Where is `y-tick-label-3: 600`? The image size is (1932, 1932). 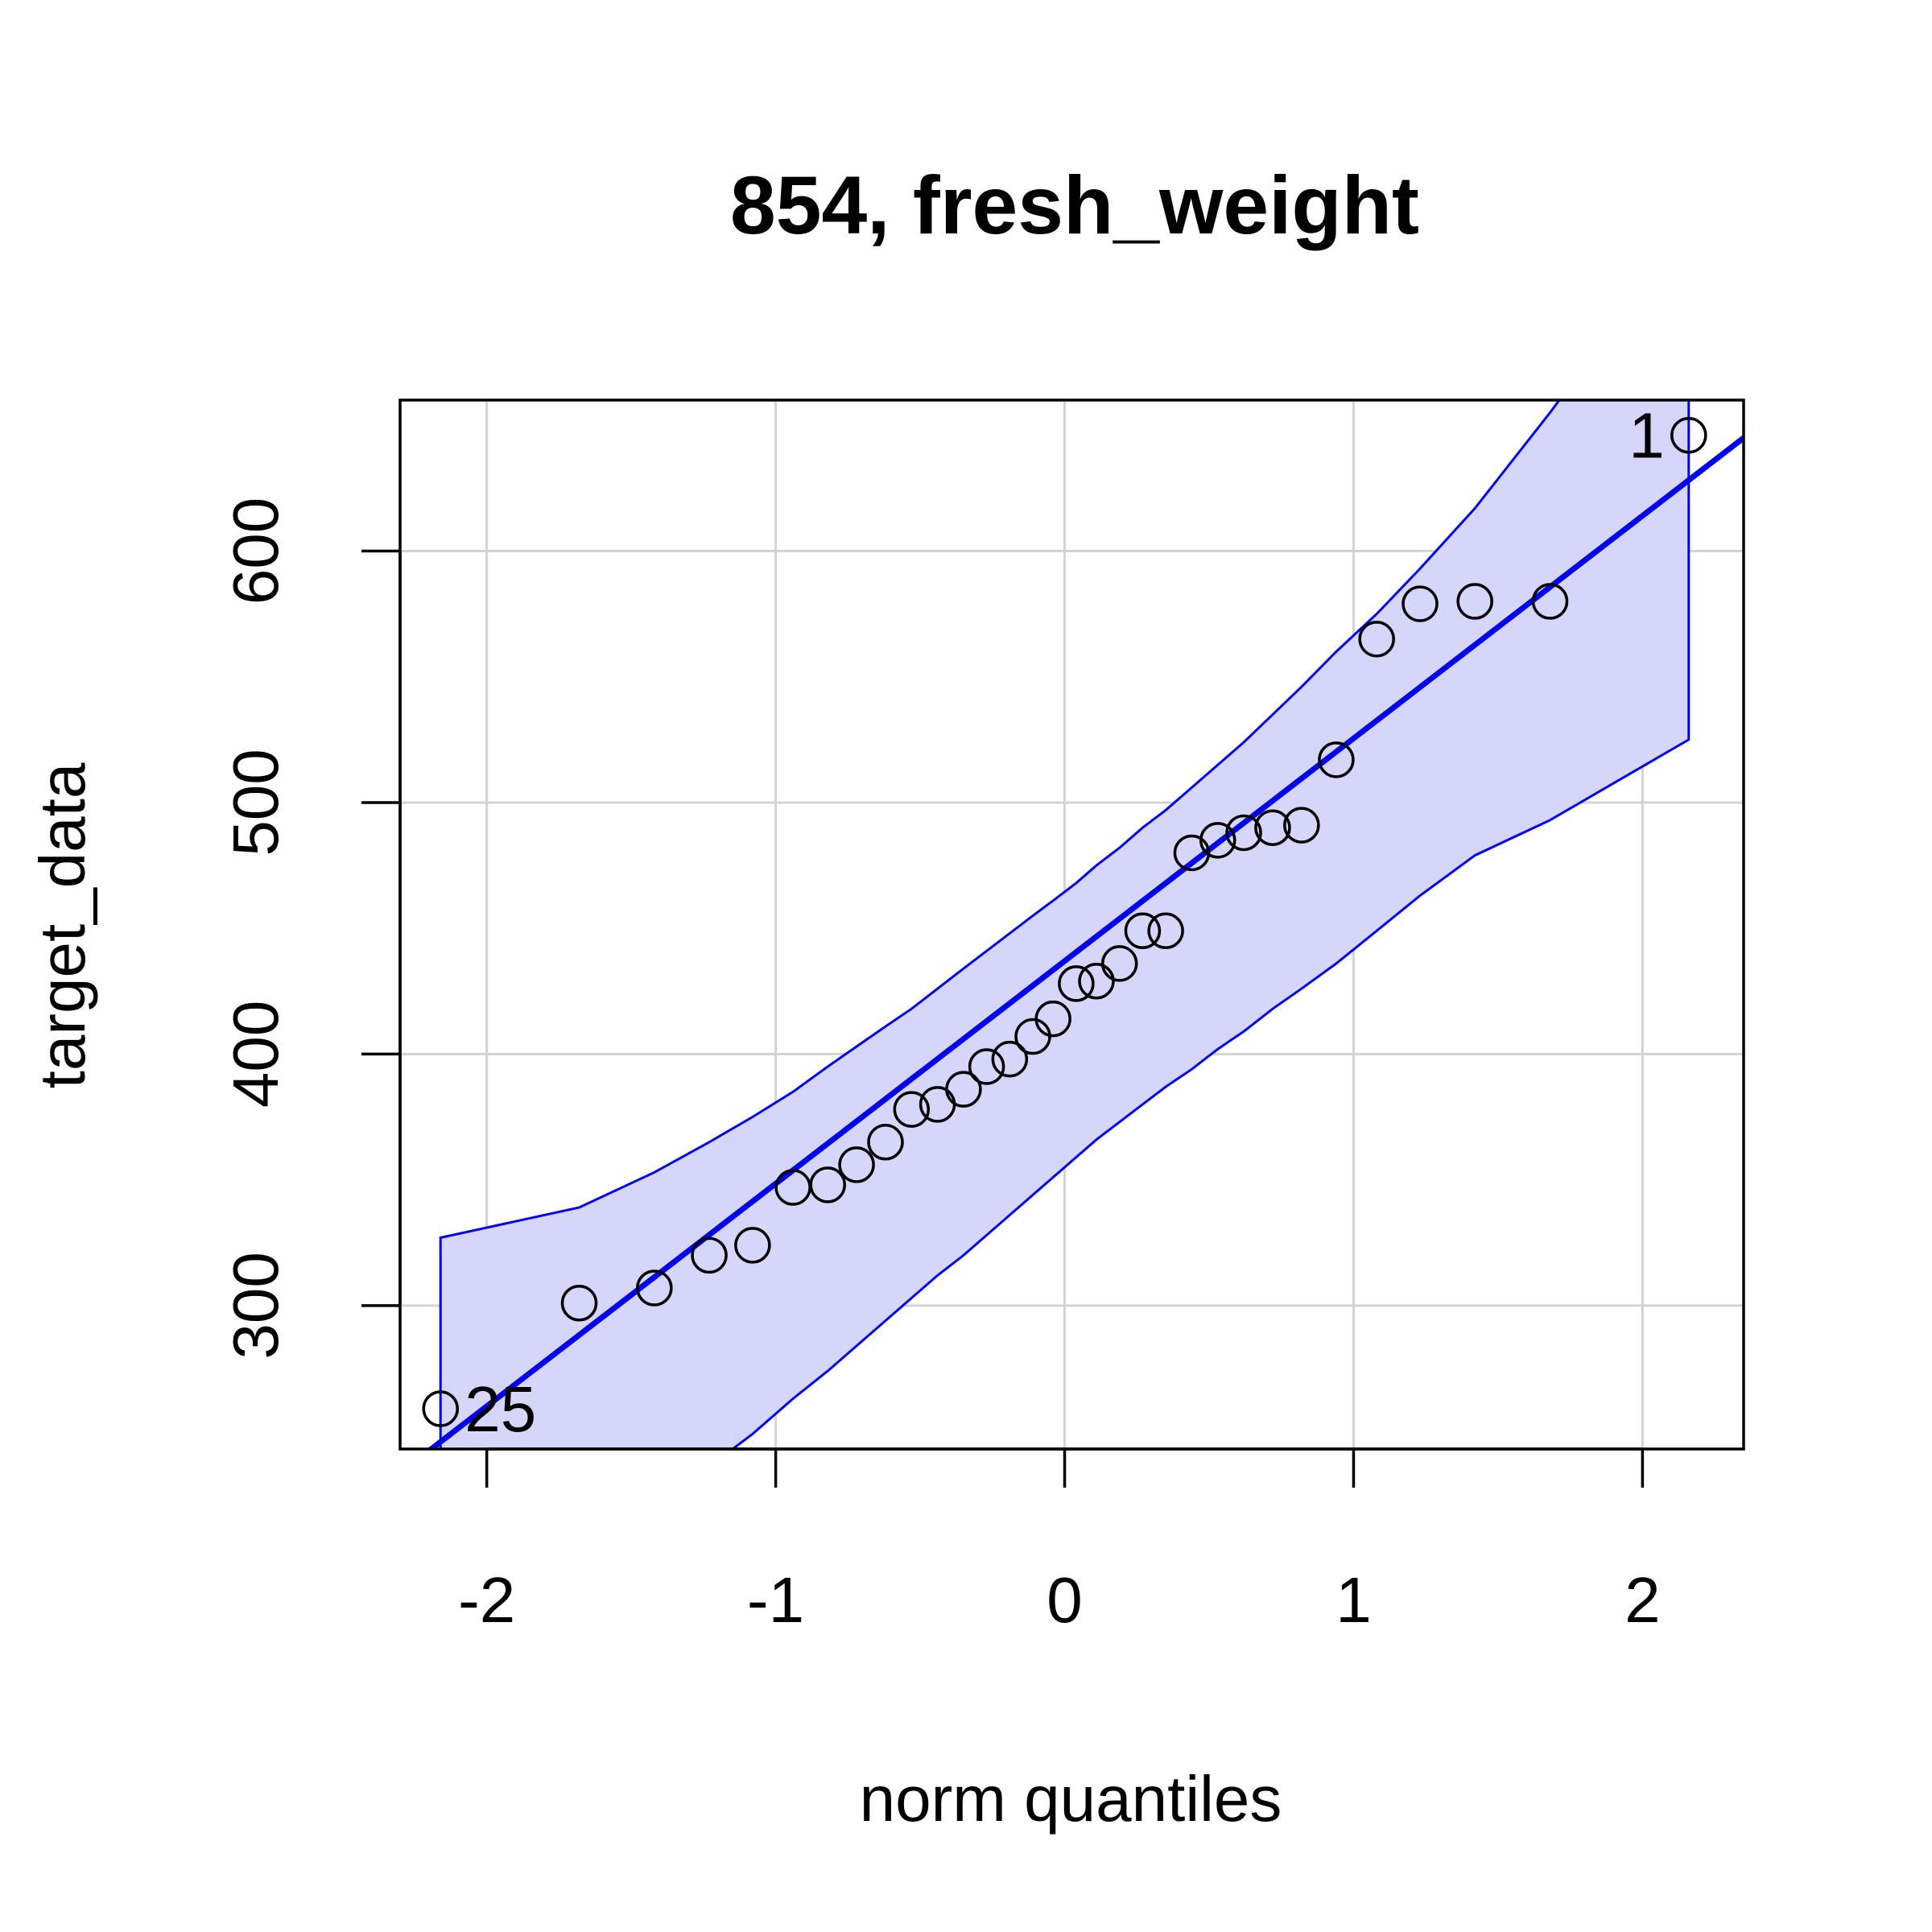 y-tick-label-3: 600 is located at coordinates (255, 551).